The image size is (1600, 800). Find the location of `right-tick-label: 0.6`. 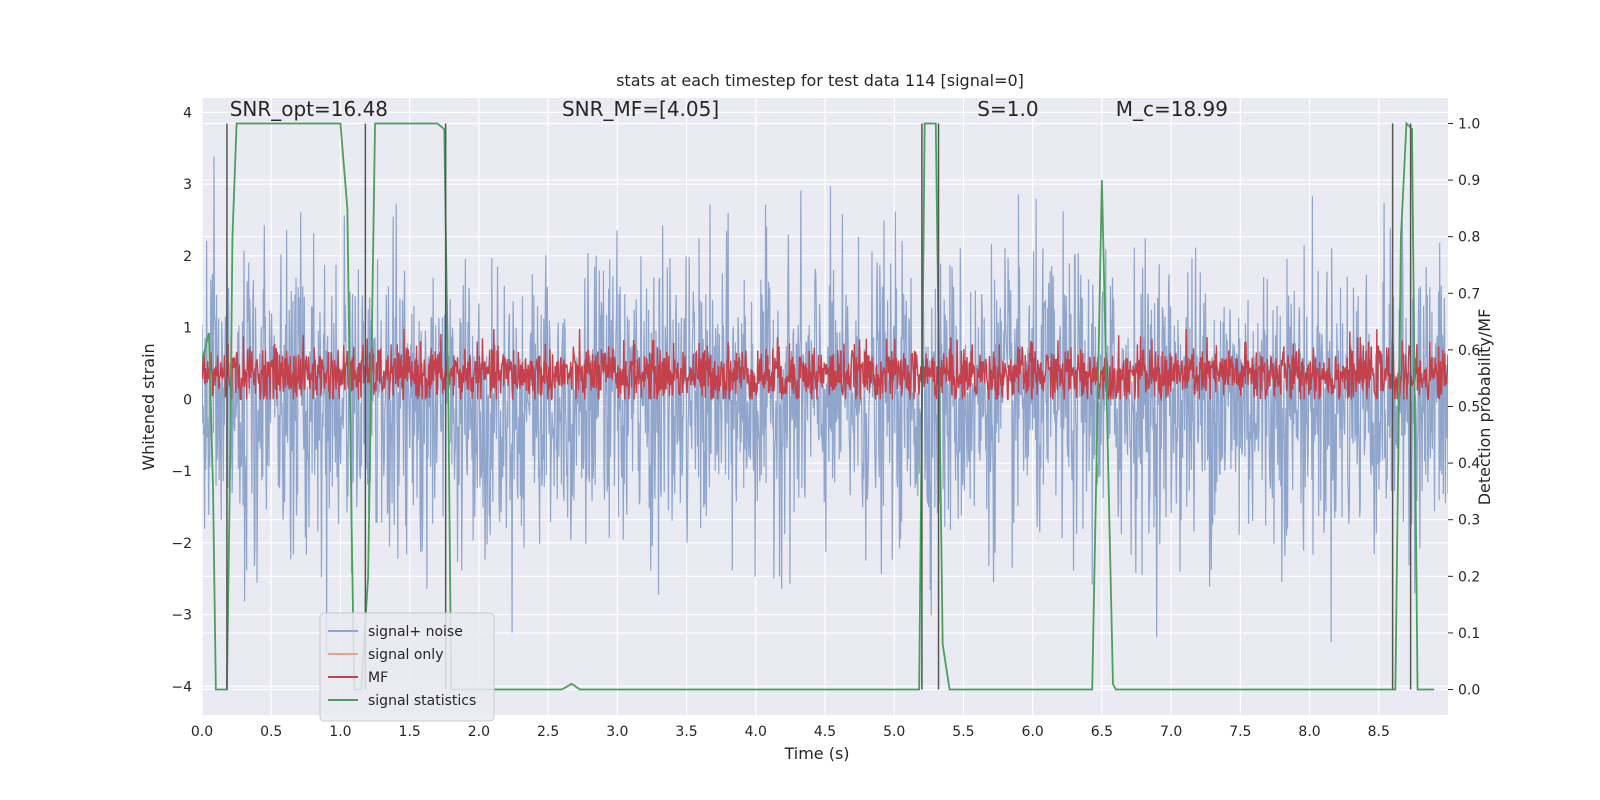

right-tick-label: 0.6 is located at coordinates (1469, 351).